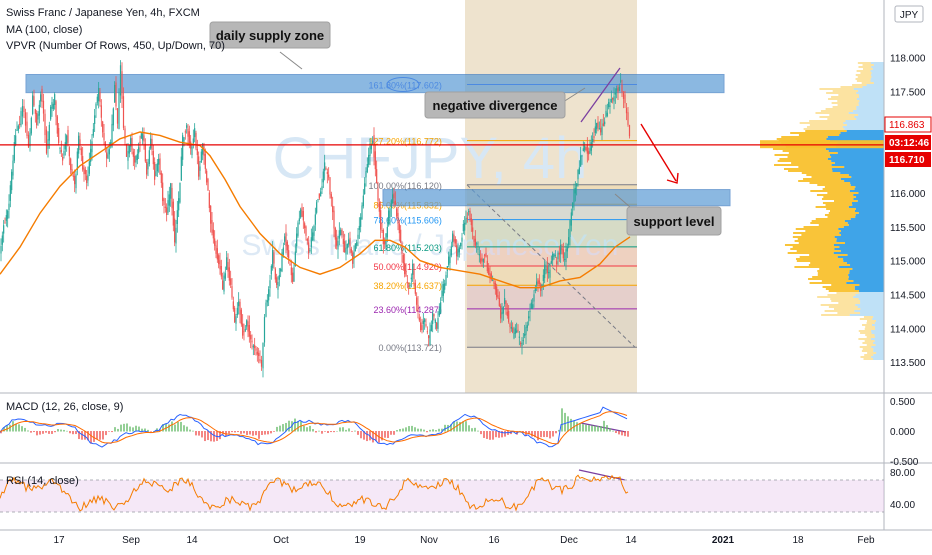 This screenshot has height=555, width=932. Describe the element at coordinates (64, 407) in the screenshot. I see `macd-legend: MACD (12, 26, close, 9)` at that location.